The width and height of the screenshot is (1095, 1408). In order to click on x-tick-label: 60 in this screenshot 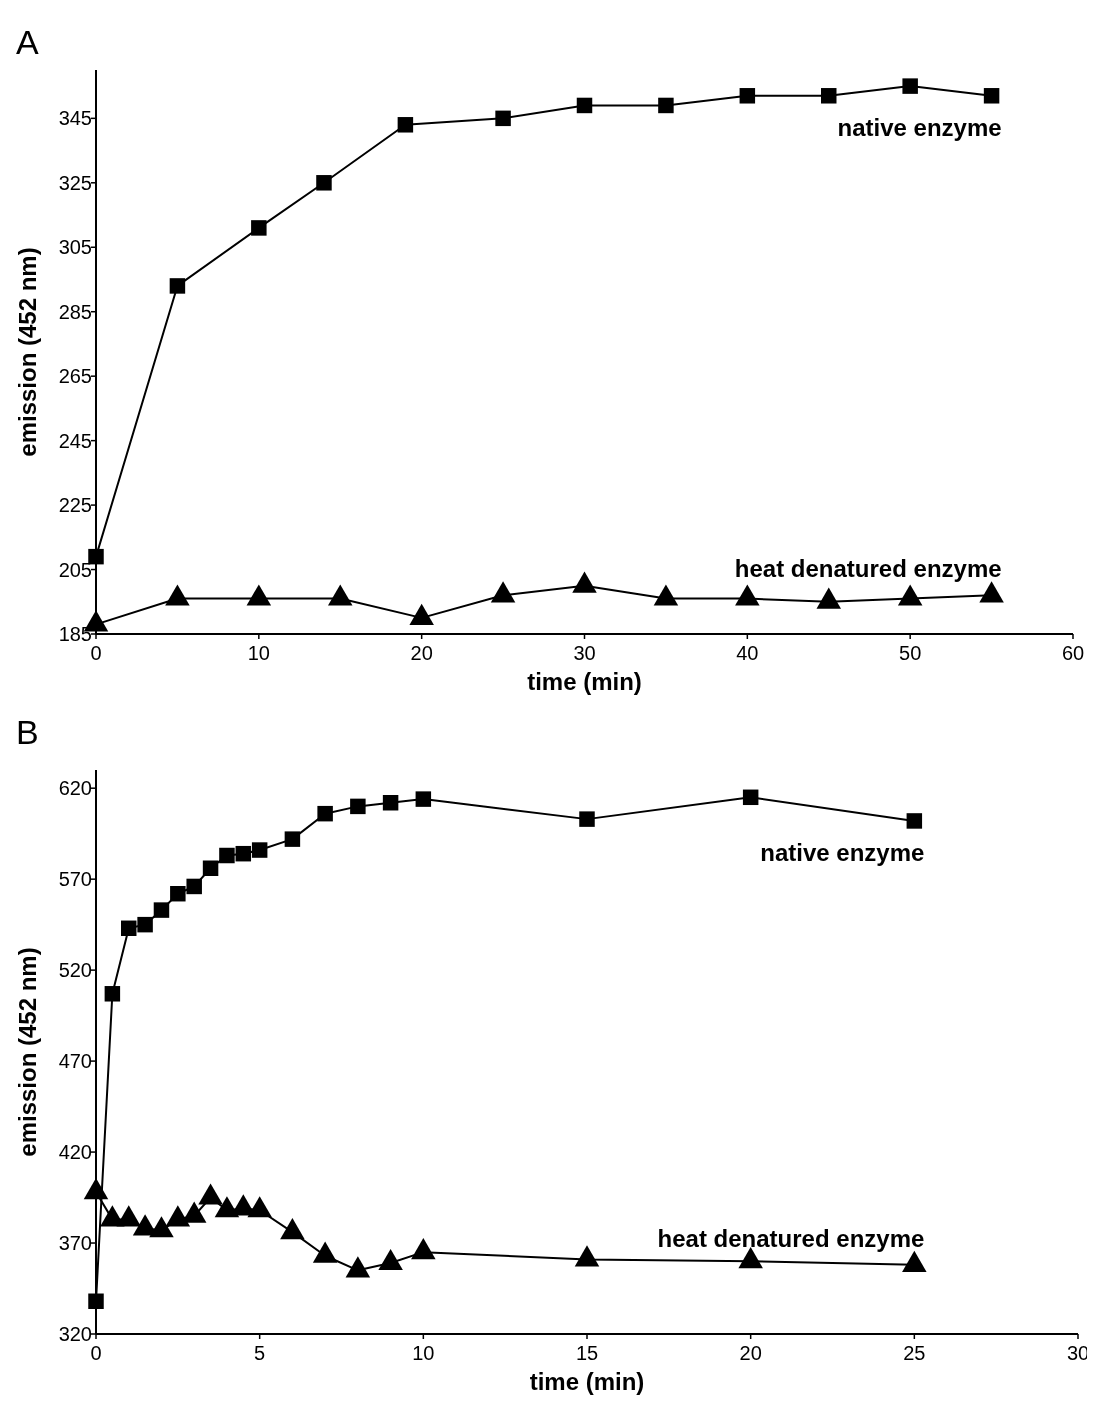, I will do `click(1073, 653)`.